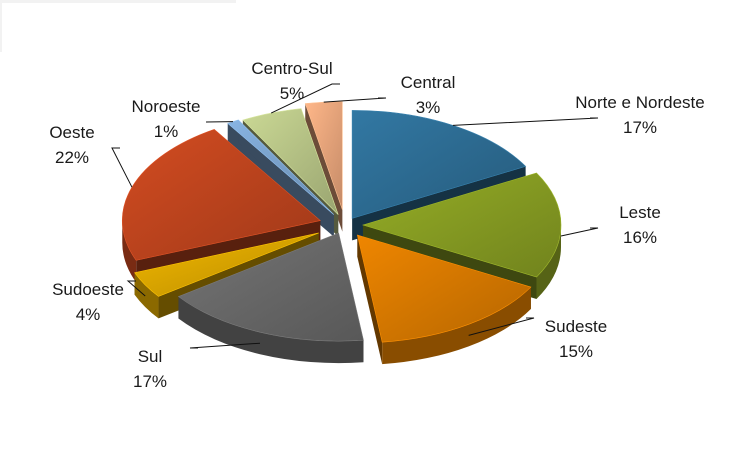 This screenshot has height=461, width=749. I want to click on slice-noroeste, so click(281, 178).